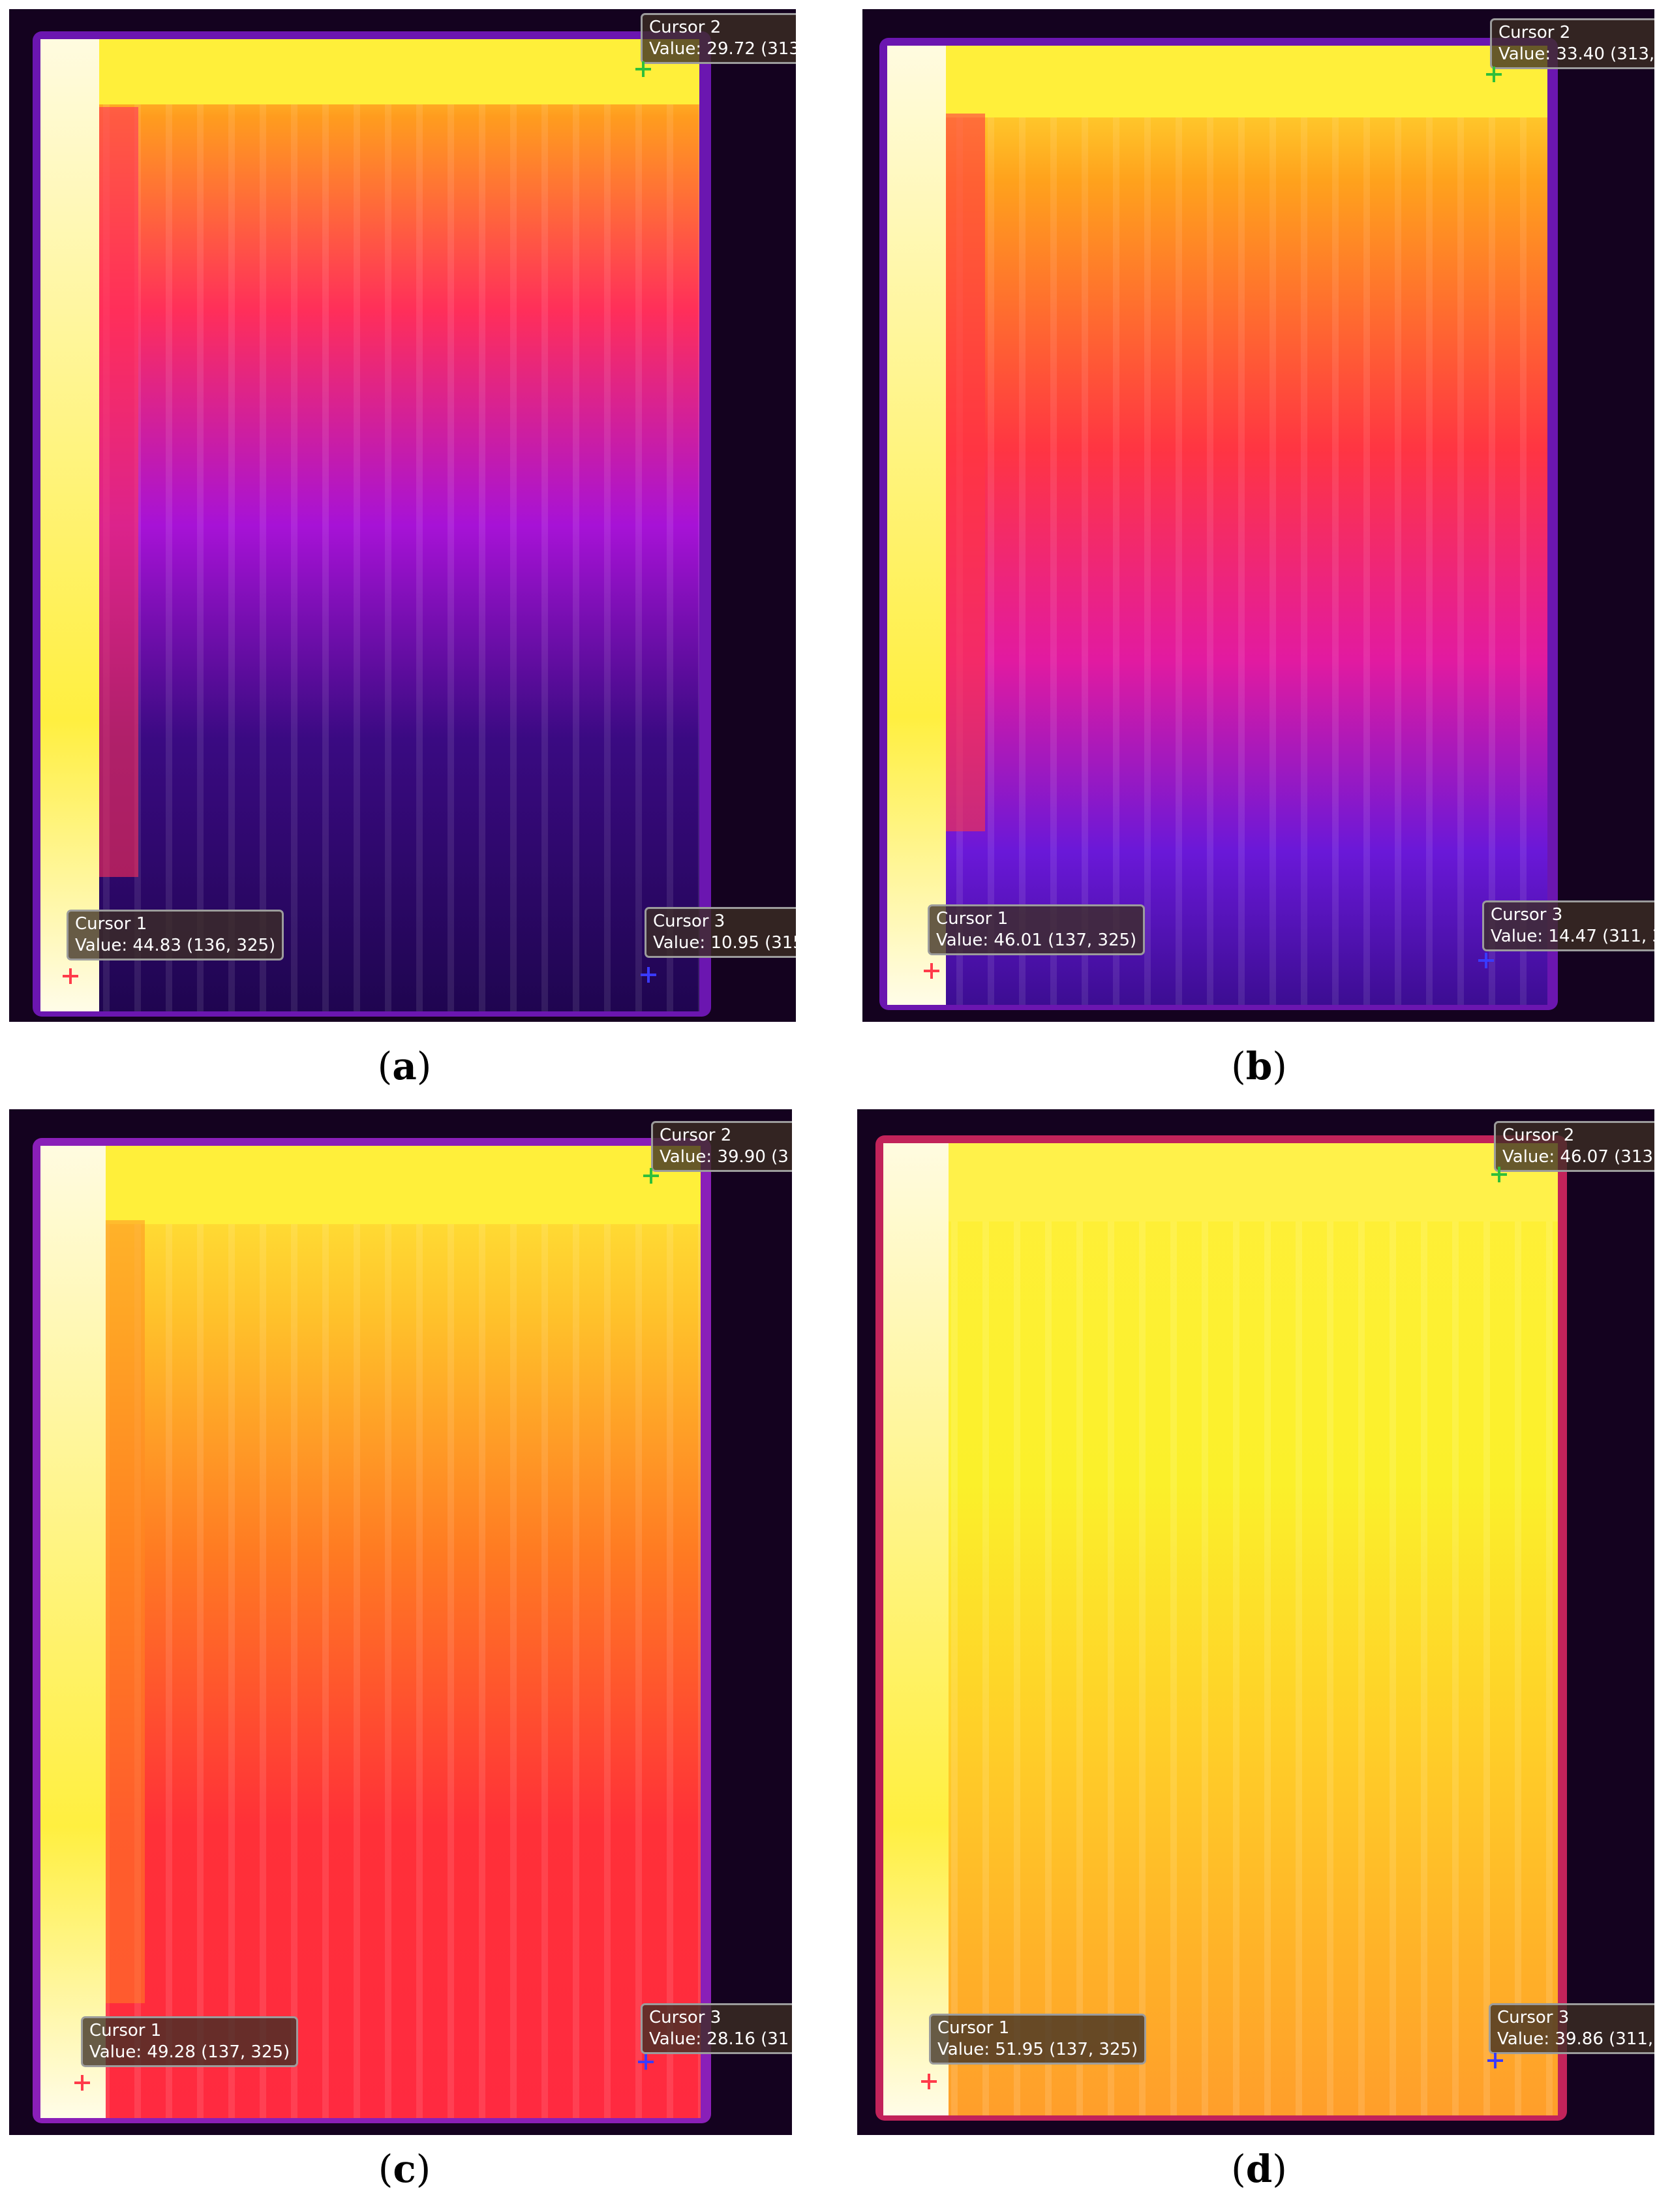 The width and height of the screenshot is (1672, 2212). I want to click on cursor-3-label: Cursor 3 Value: 10.95 (315, so click(720, 932).